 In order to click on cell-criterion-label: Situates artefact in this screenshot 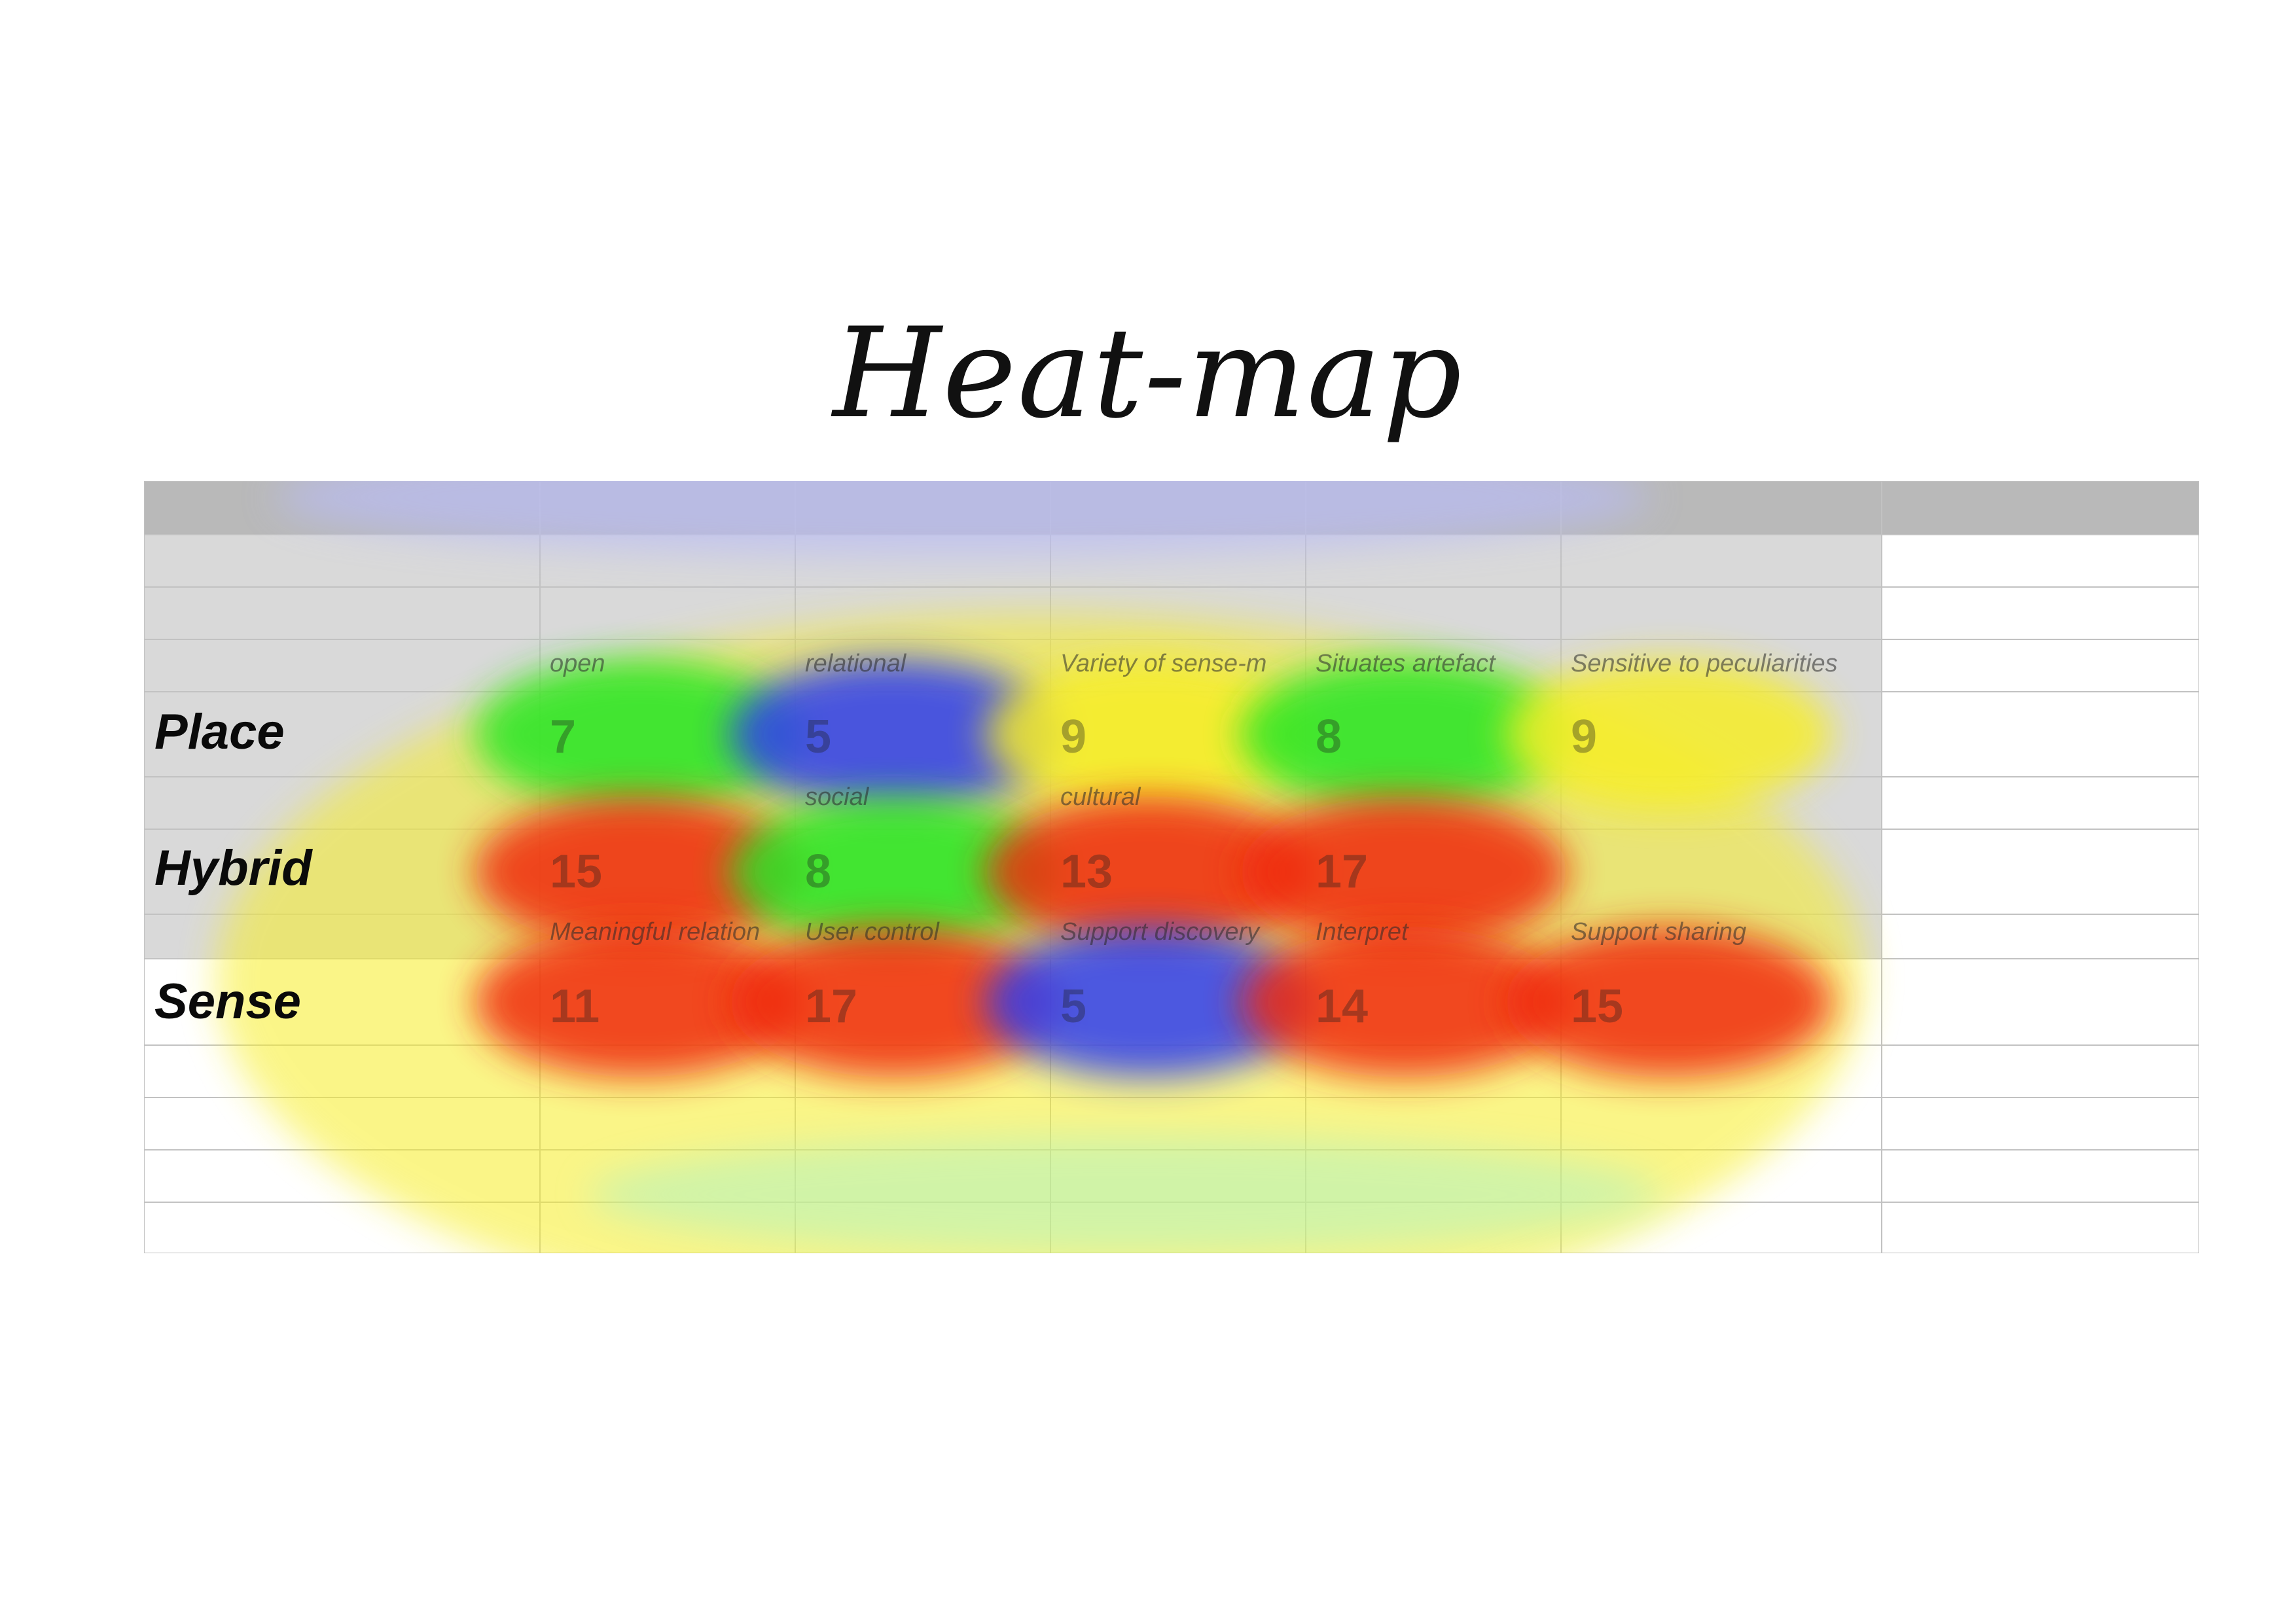, I will do `click(1406, 663)`.